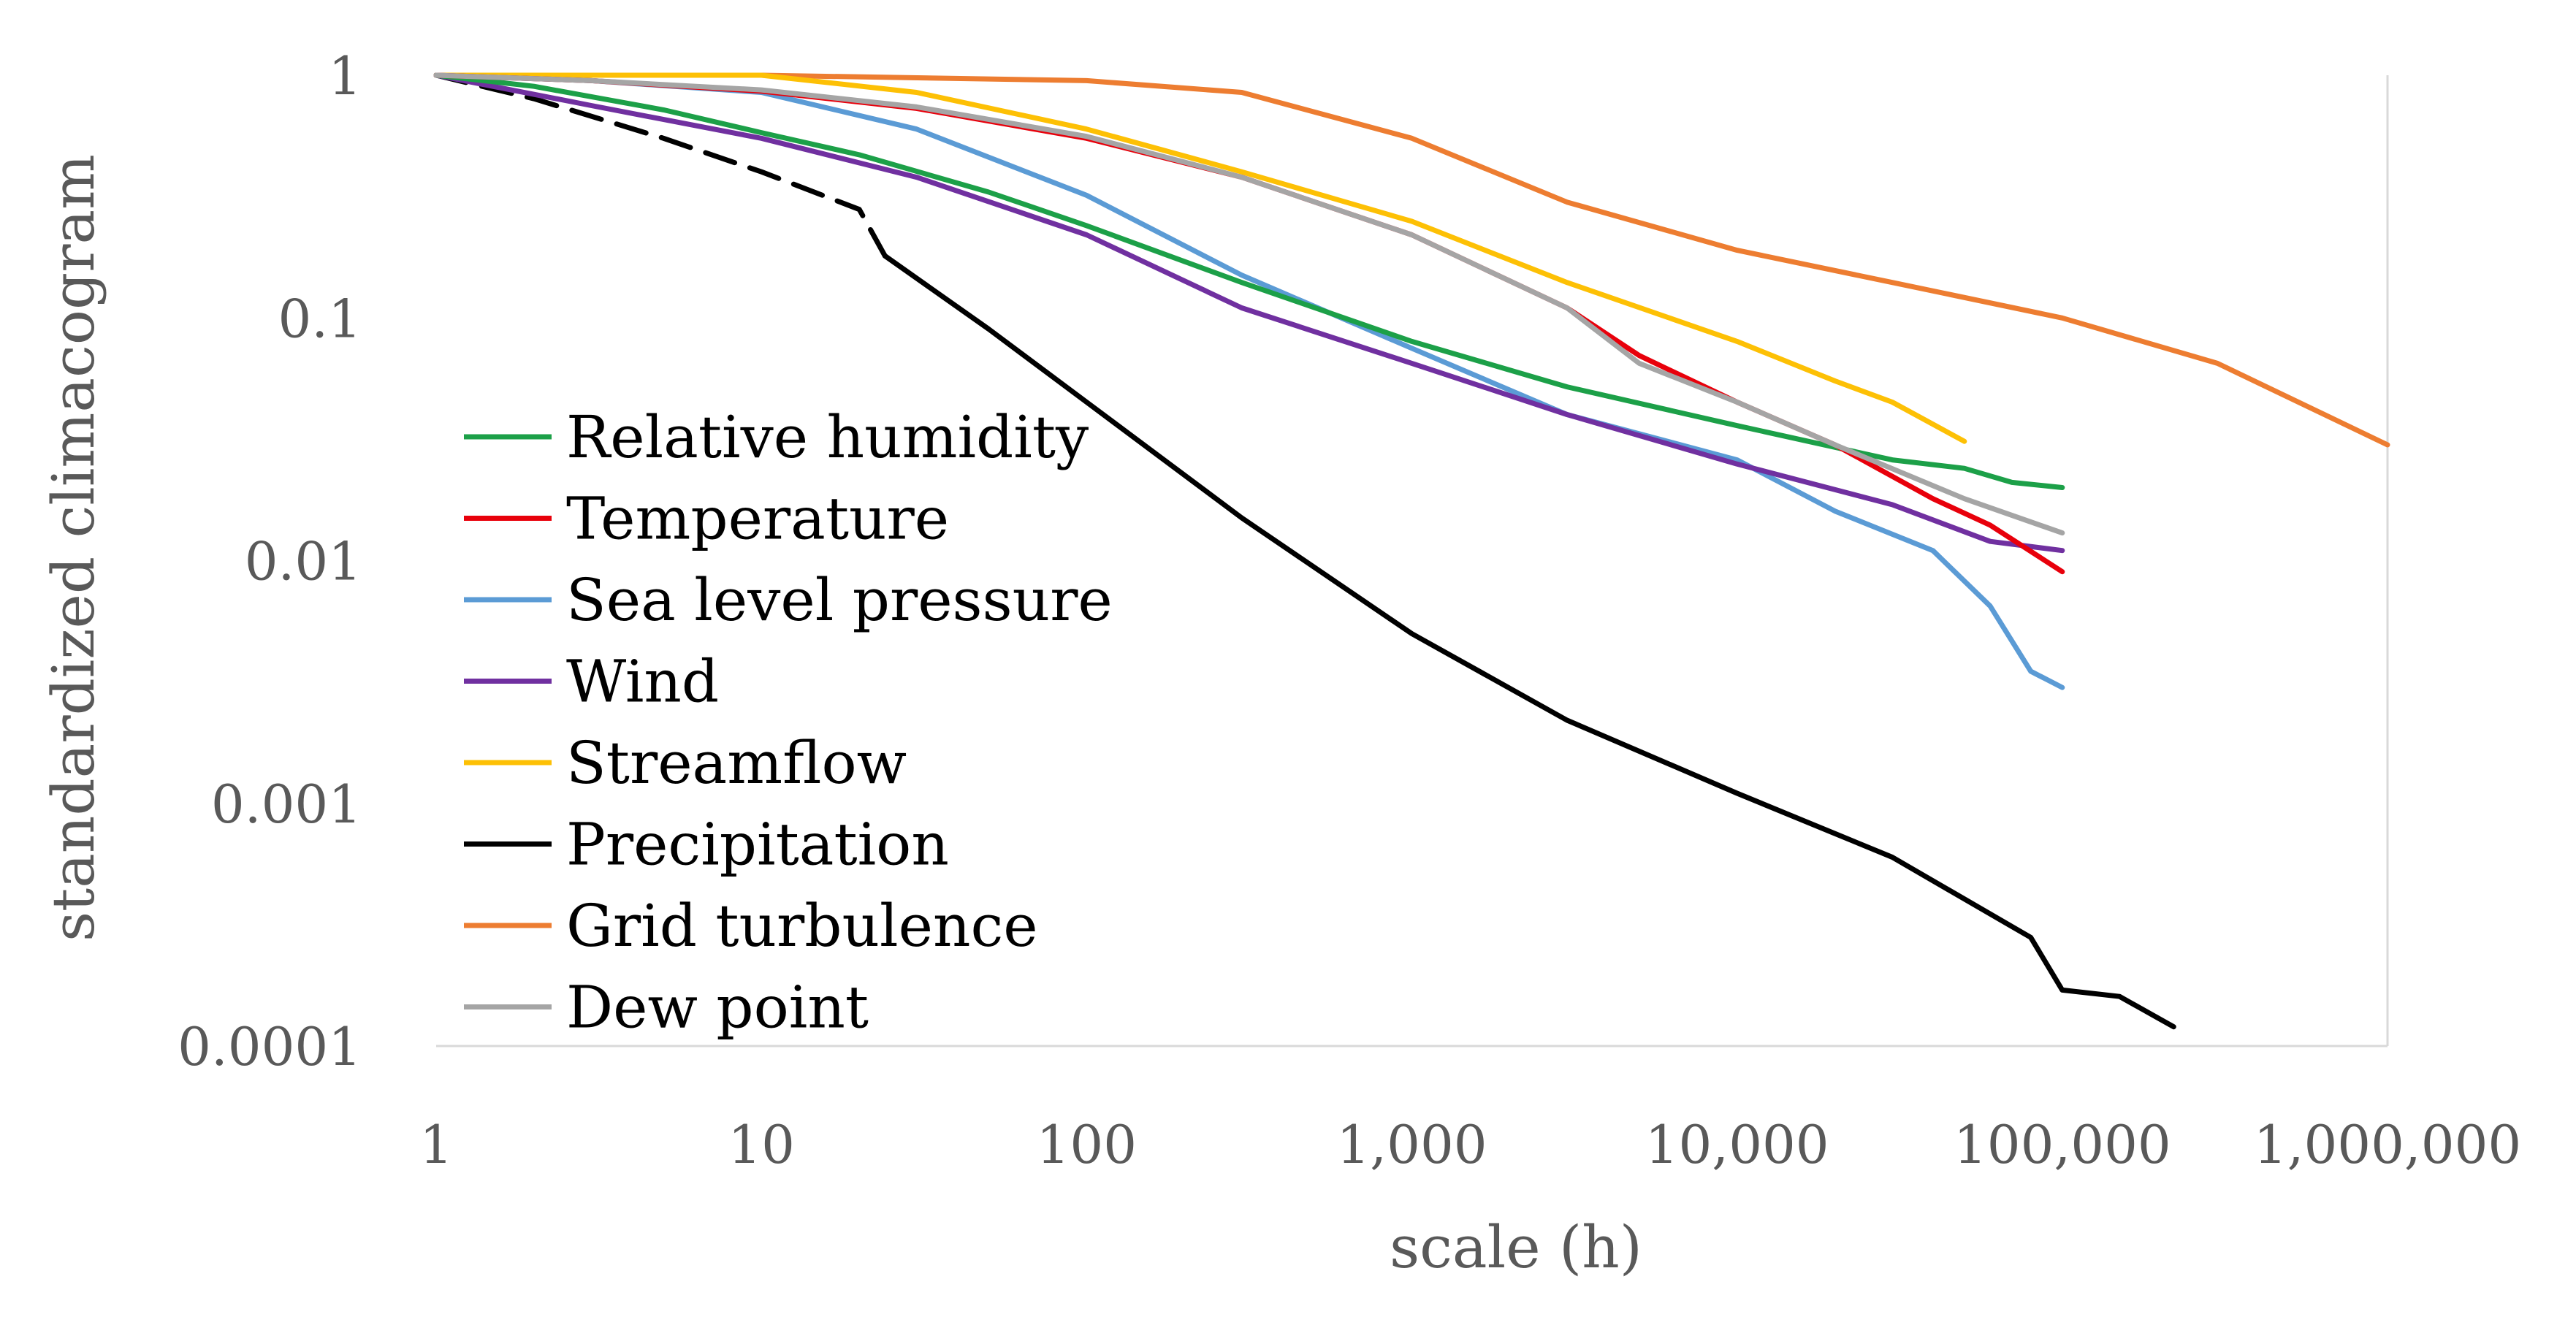 The image size is (2576, 1317). I want to click on y-tick-label: 0.0001, so click(270, 1046).